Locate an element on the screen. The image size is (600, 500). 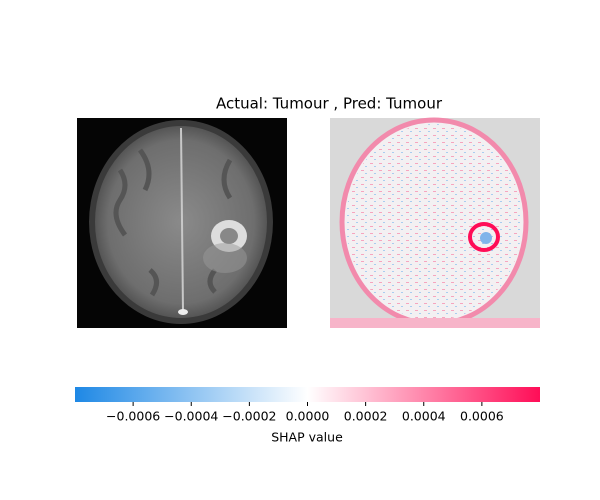
x-tick-label: 0.0002 is located at coordinates (366, 416).